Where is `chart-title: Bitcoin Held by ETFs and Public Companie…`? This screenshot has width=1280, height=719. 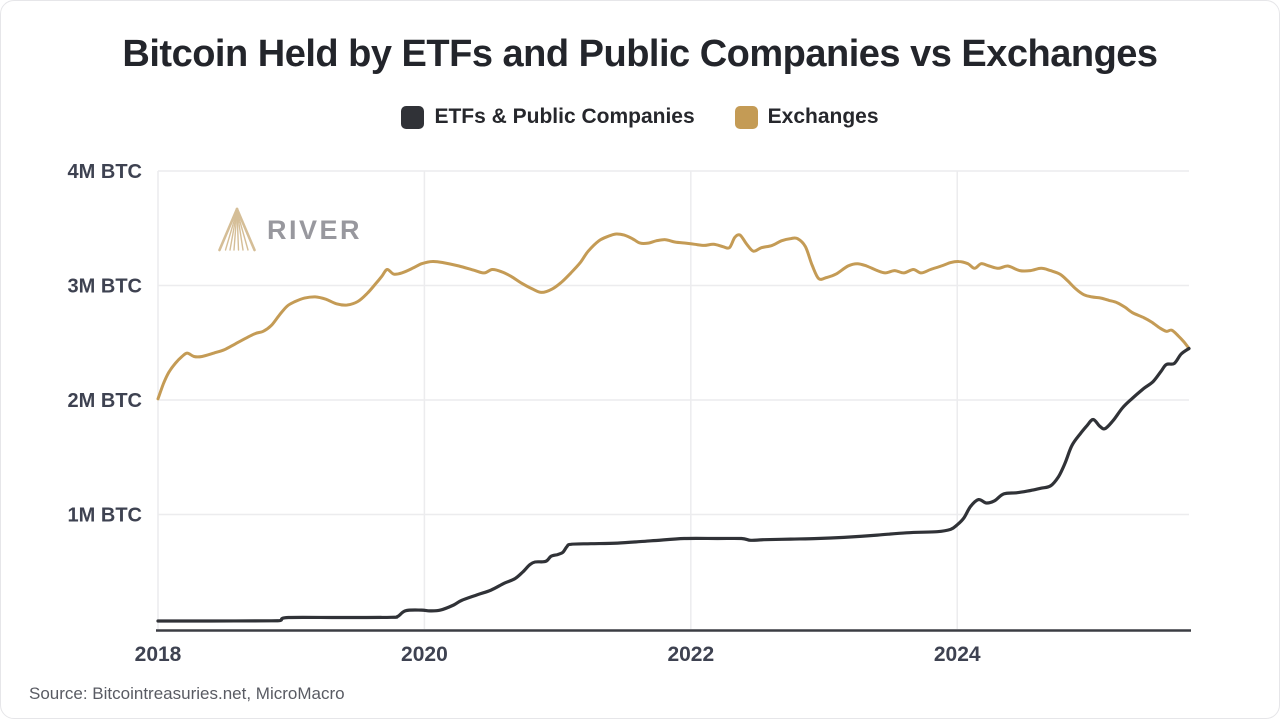 chart-title: Bitcoin Held by ETFs and Public Companie… is located at coordinates (640, 54).